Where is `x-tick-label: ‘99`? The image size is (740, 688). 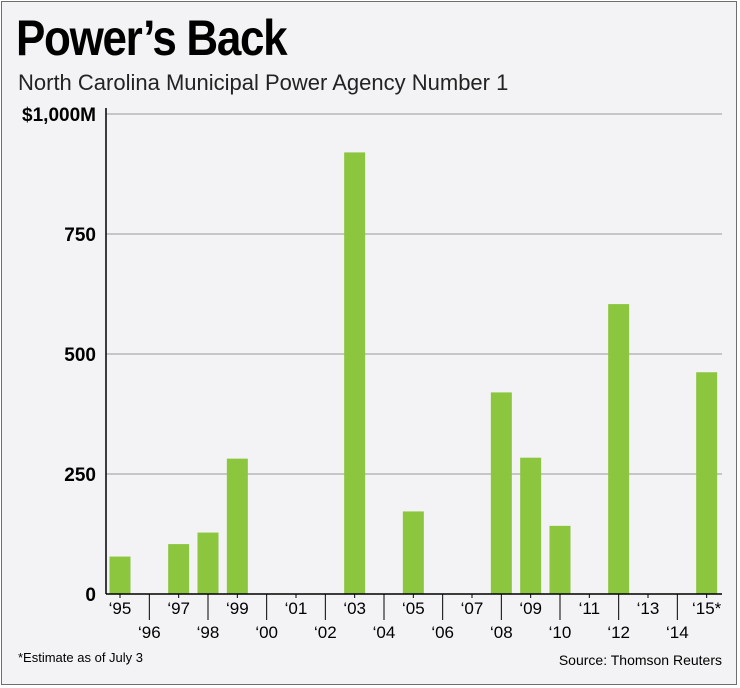
x-tick-label: ‘99 is located at coordinates (237, 608).